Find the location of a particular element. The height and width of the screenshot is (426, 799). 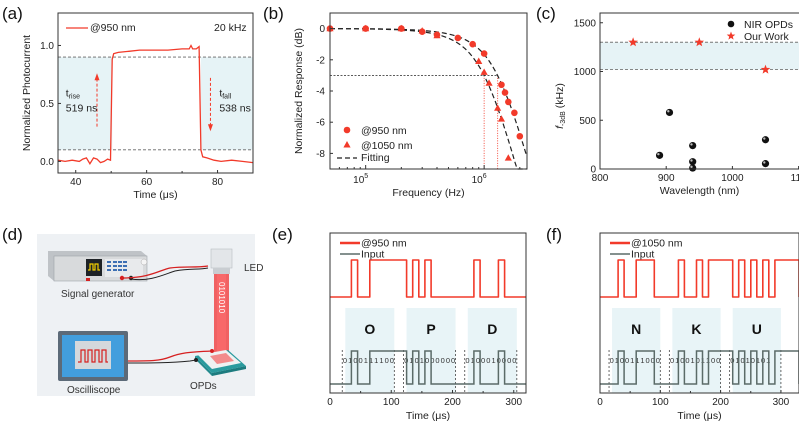

x-tick-label: 80 is located at coordinates (218, 182).